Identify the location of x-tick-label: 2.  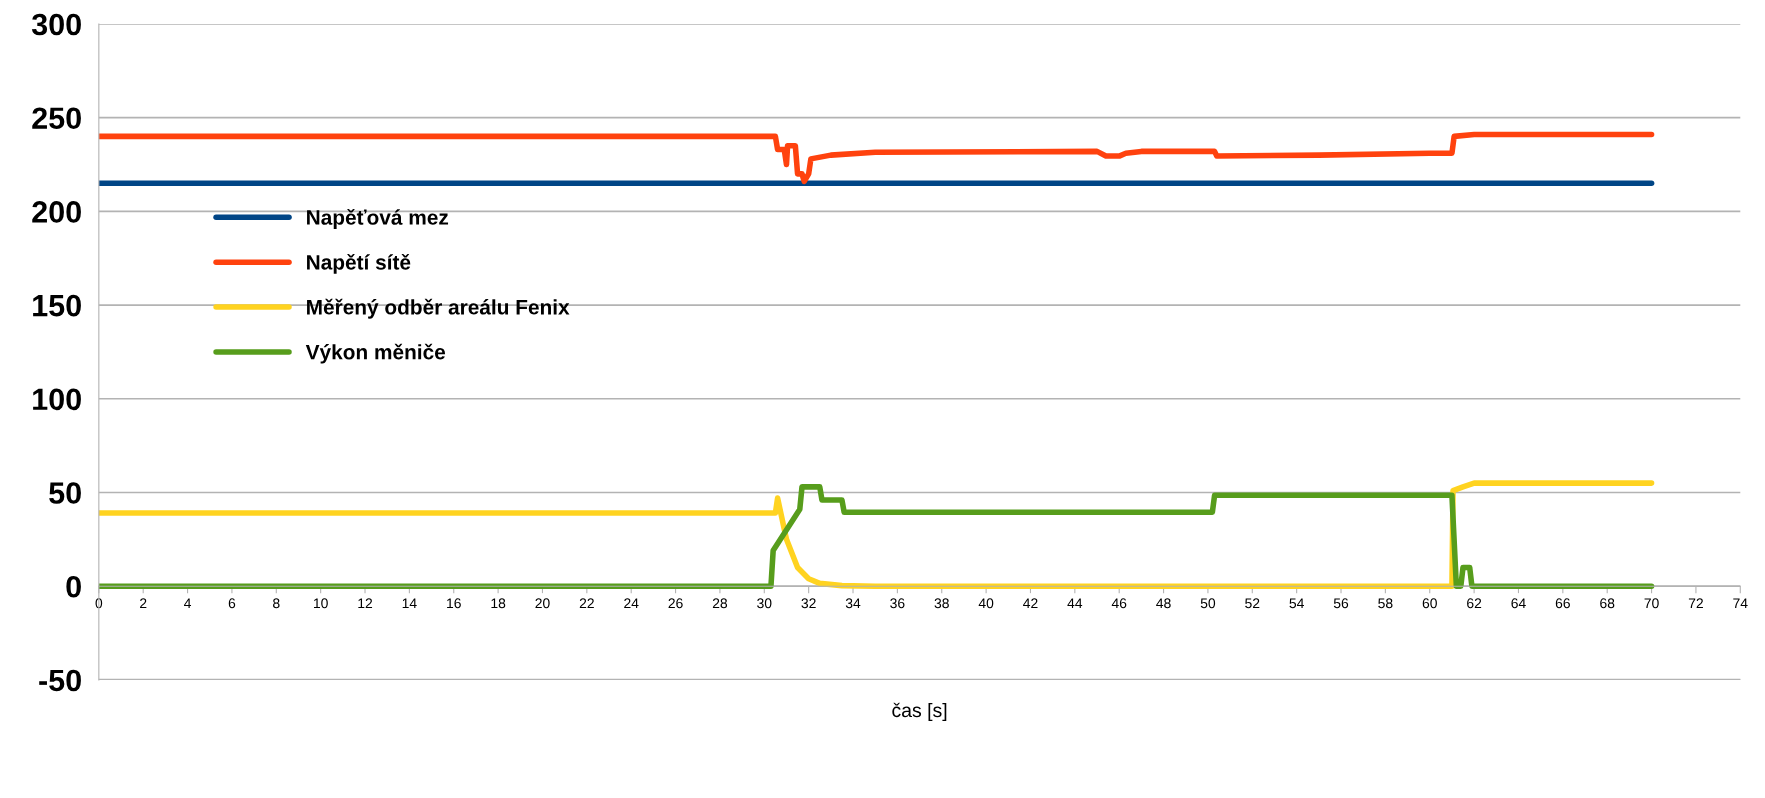
(143, 603).